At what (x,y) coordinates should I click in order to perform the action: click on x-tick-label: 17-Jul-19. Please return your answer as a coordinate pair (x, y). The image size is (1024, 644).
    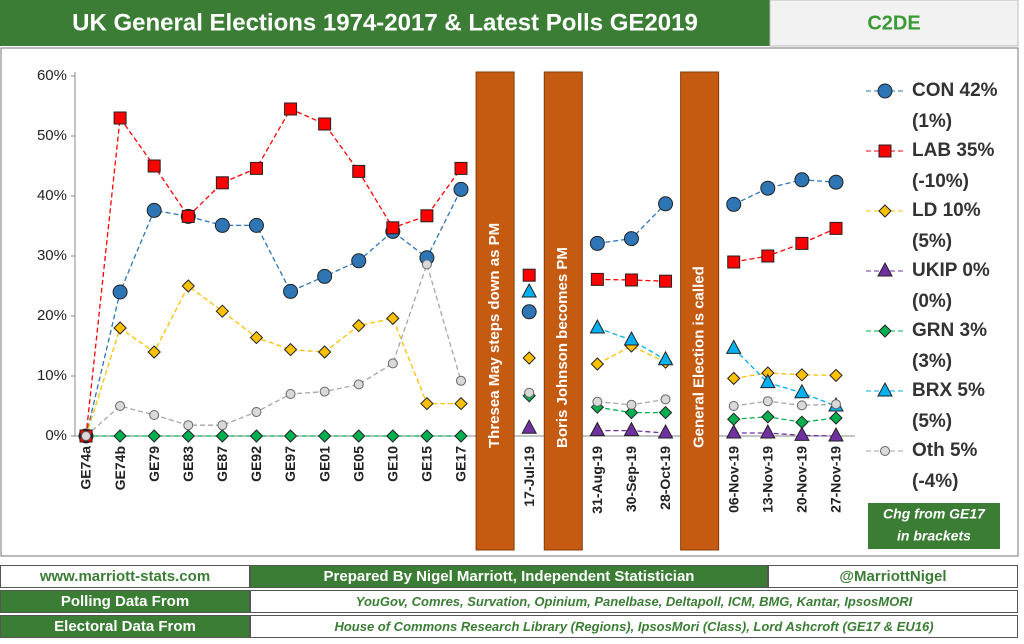
    Looking at the image, I should click on (529, 476).